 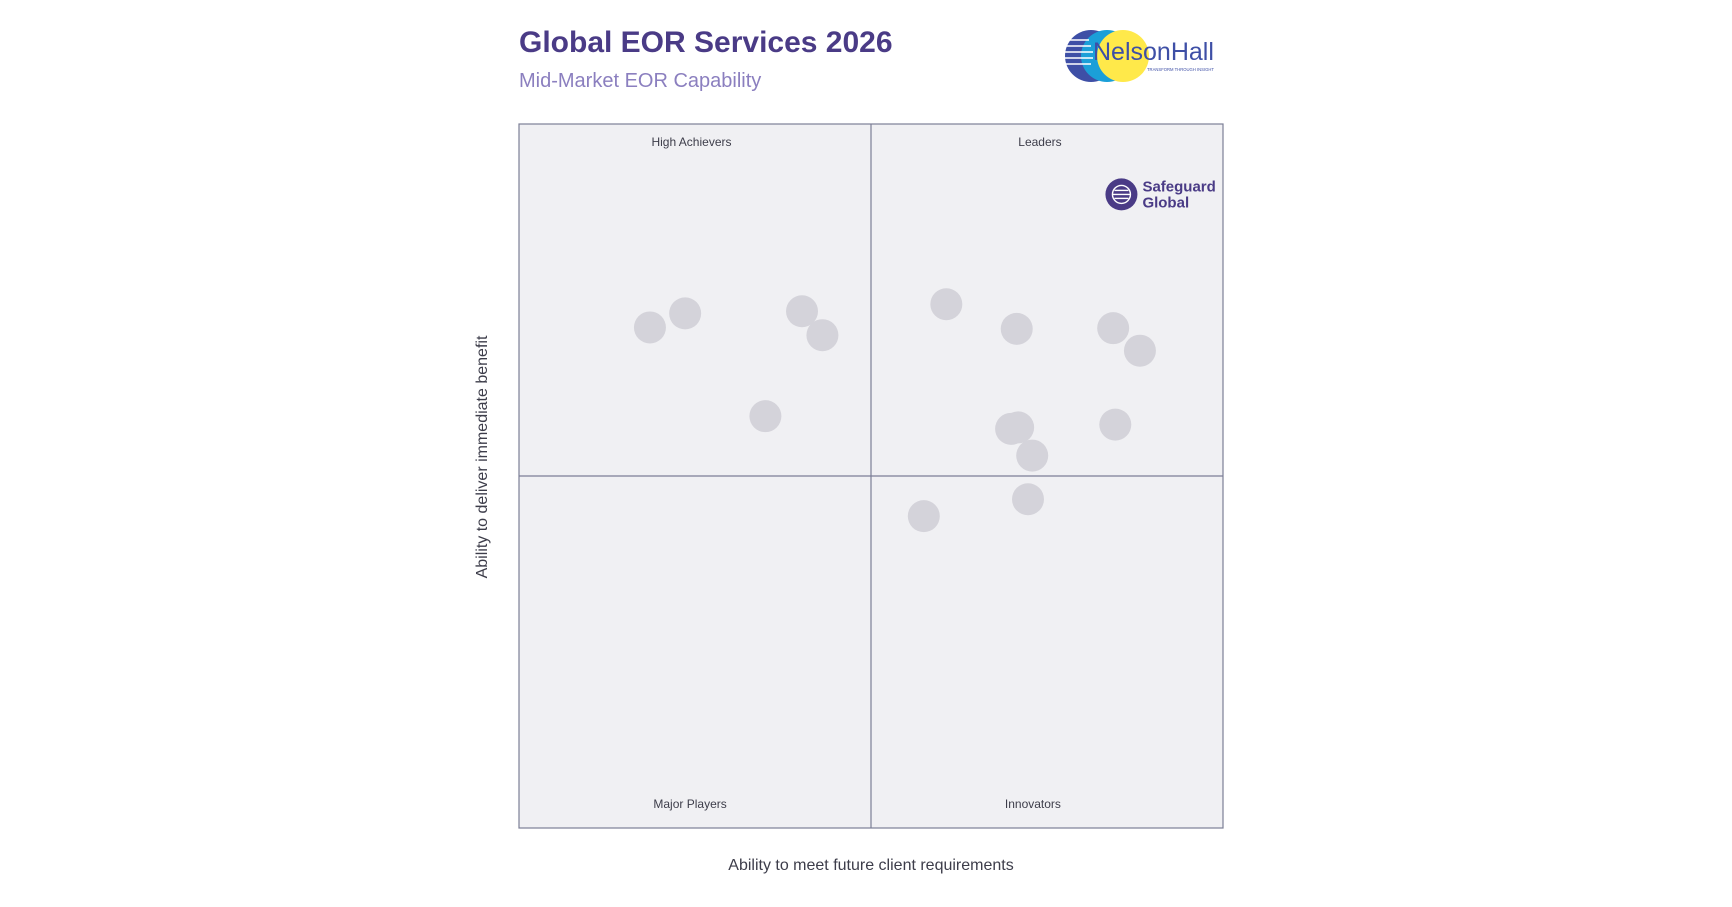 I want to click on nelsonhall-wordmark: NelsonHall, so click(x=1153, y=52).